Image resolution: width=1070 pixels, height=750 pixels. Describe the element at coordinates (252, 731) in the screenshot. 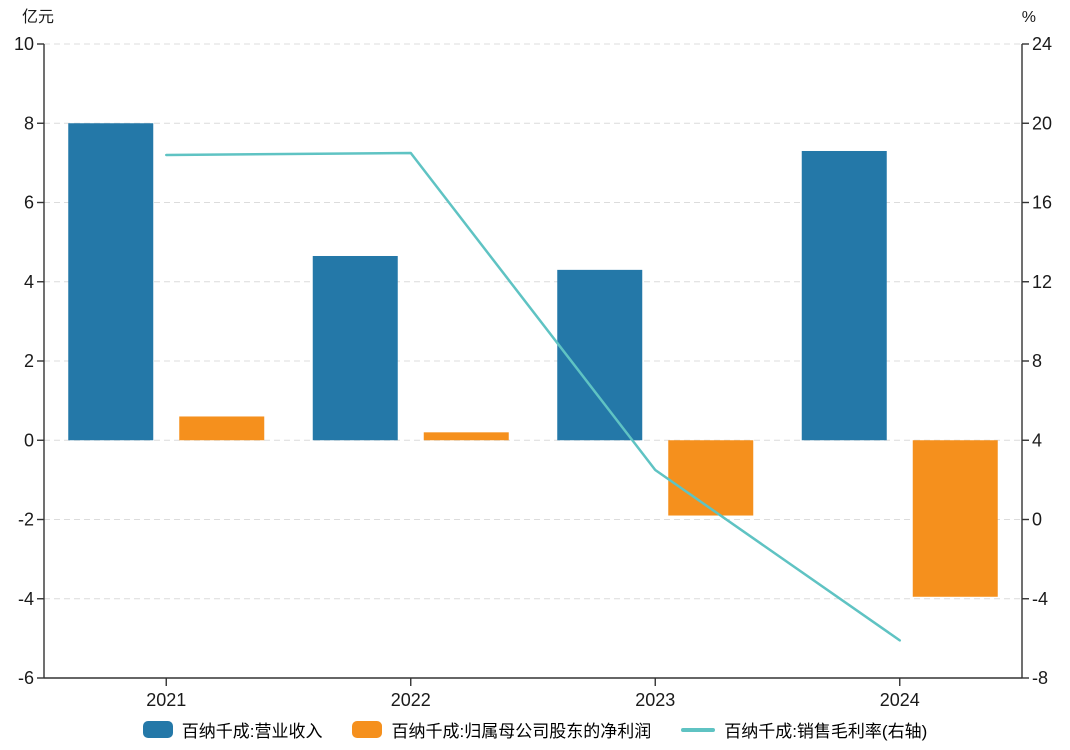

I see `revenue-legend-label: 百纳千成:营业收入` at that location.